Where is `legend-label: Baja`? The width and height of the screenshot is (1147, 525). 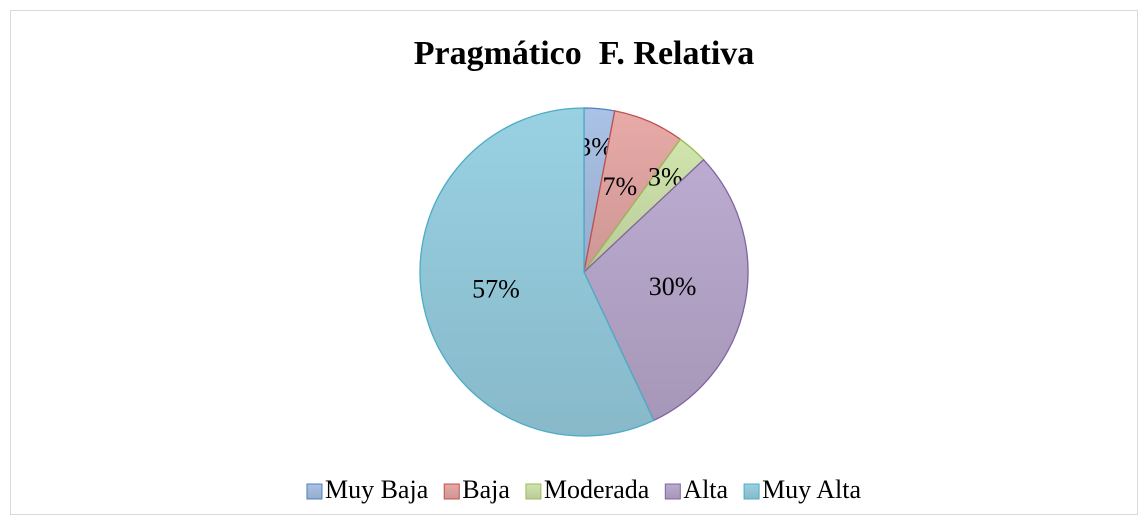
legend-label: Baja is located at coordinates (486, 489).